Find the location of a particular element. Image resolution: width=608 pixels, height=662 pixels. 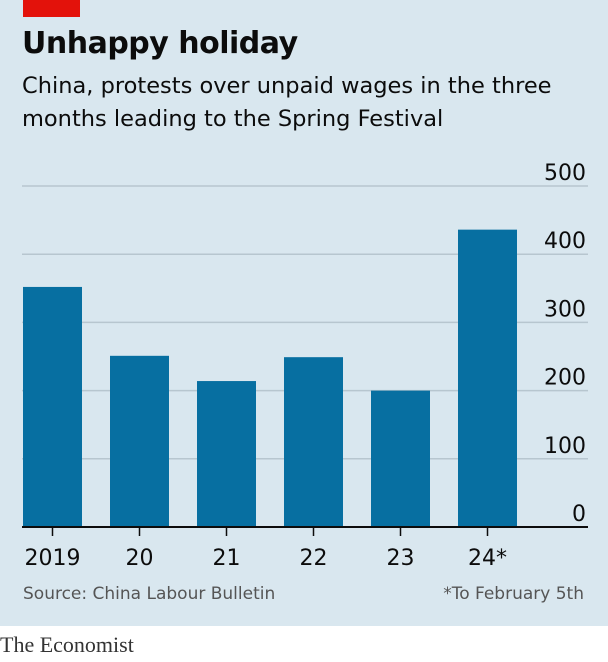

x-tick-label: 21 is located at coordinates (227, 558).